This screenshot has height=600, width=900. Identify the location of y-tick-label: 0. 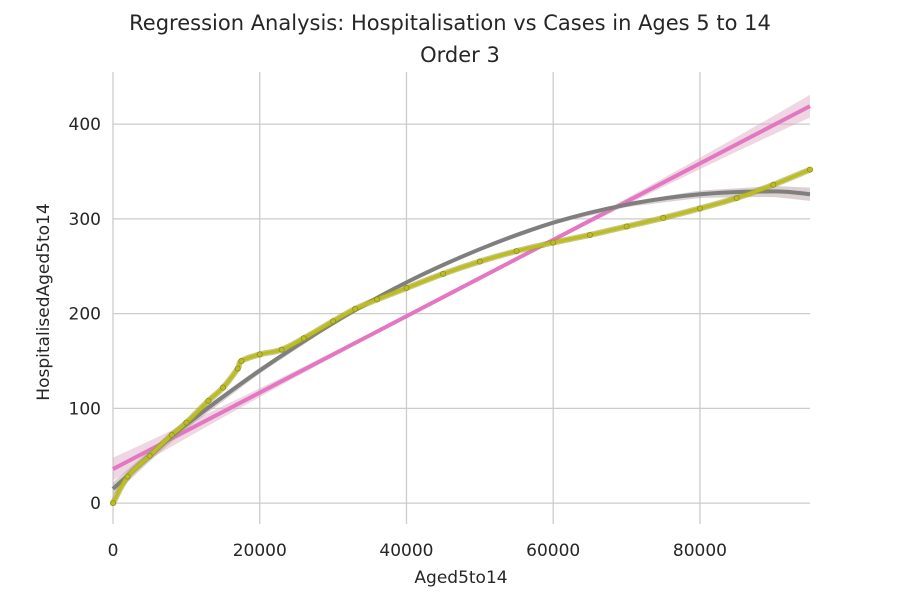
(95, 504).